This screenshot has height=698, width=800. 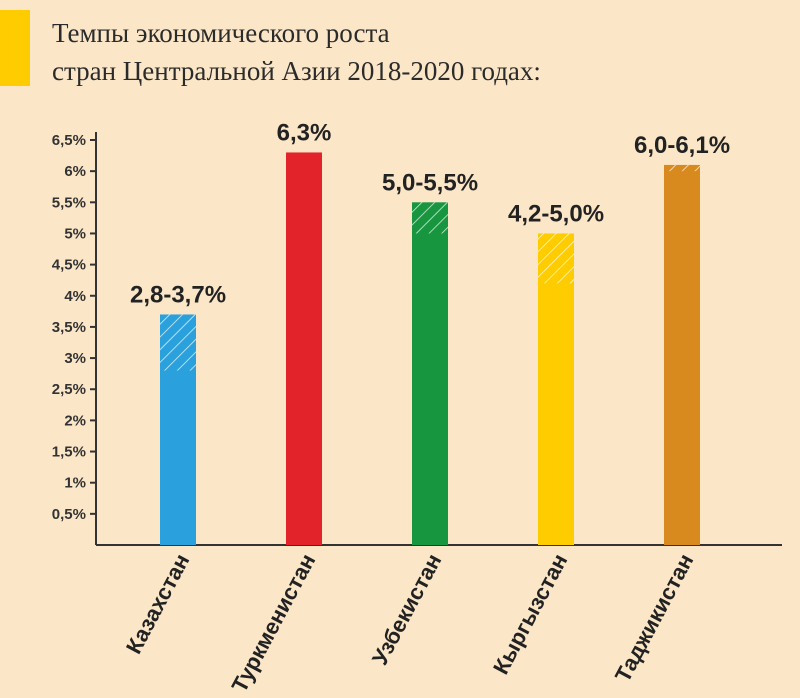 What do you see at coordinates (69, 265) in the screenshot?
I see `y-tick-label: 4,5%` at bounding box center [69, 265].